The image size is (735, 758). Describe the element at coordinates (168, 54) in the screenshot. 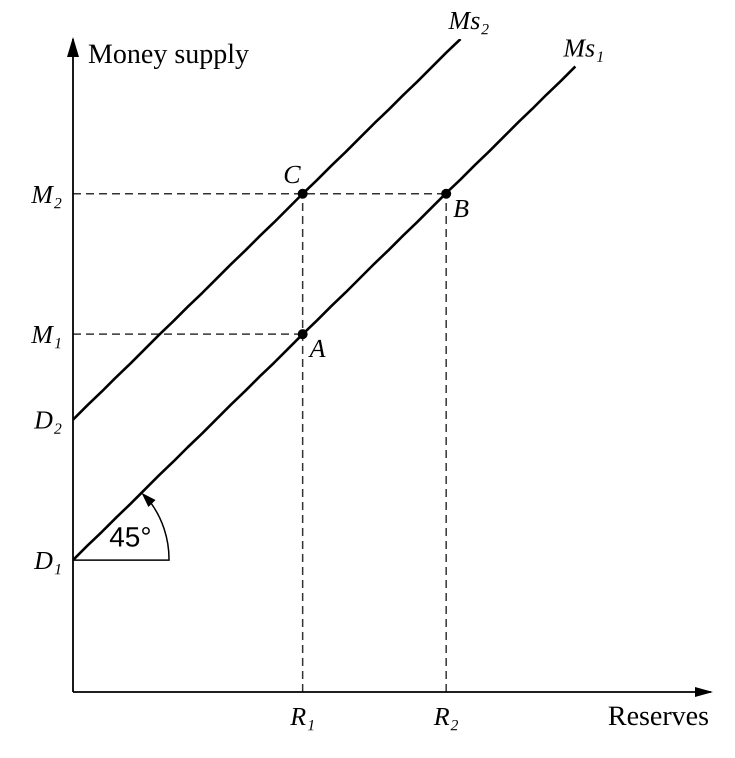

I see `y-axis-title: Money supply` at that location.